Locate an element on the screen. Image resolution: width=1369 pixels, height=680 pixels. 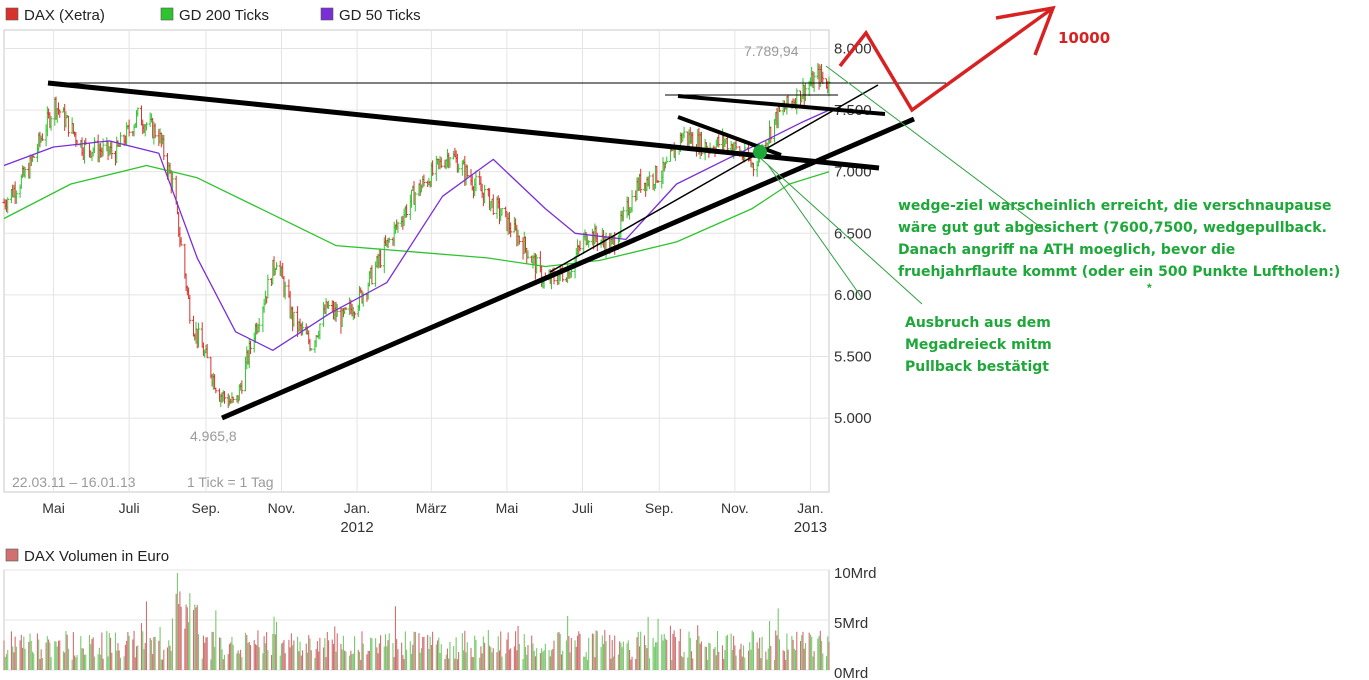
y-tick-label: 6.500 is located at coordinates (853, 233).